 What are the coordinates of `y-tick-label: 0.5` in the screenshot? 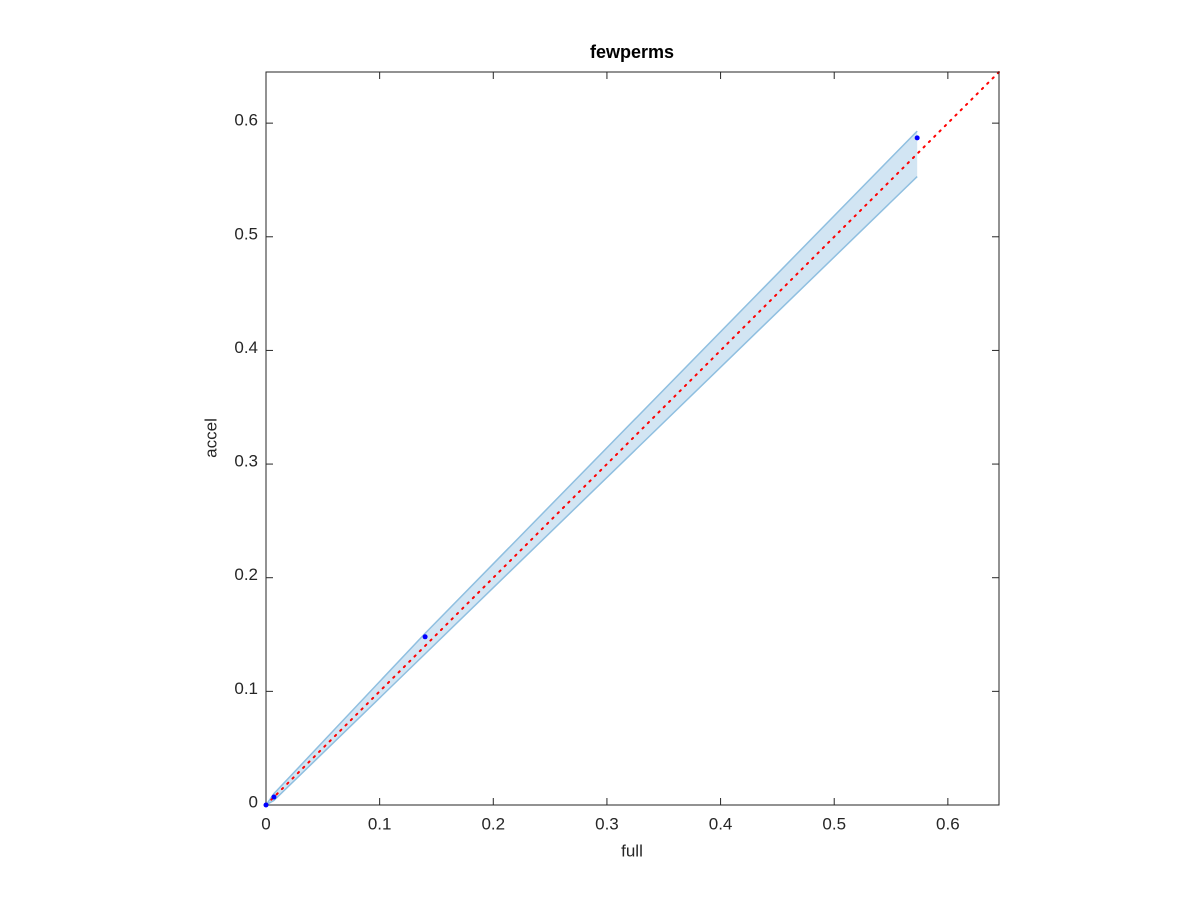 It's located at (246, 233).